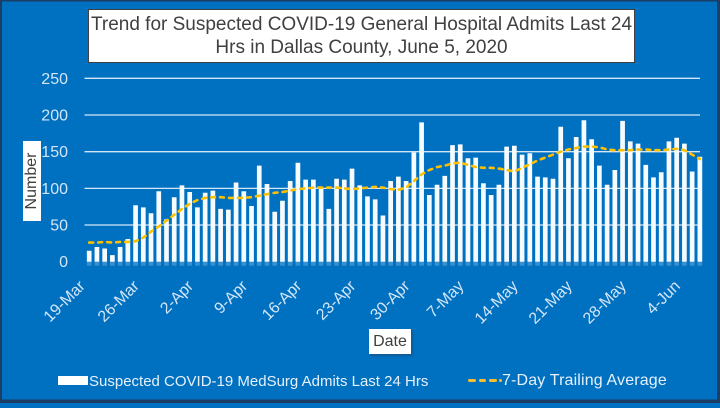 The image size is (720, 408). What do you see at coordinates (63, 262) in the screenshot?
I see `svg-text: 0` at bounding box center [63, 262].